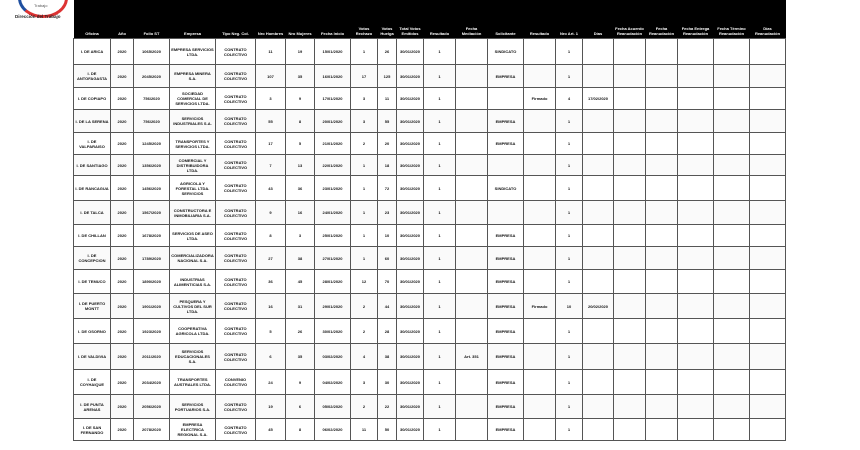 This screenshot has width=860, height=450. I want to click on organization-name: Dirección del Trabajo, so click(38, 16).